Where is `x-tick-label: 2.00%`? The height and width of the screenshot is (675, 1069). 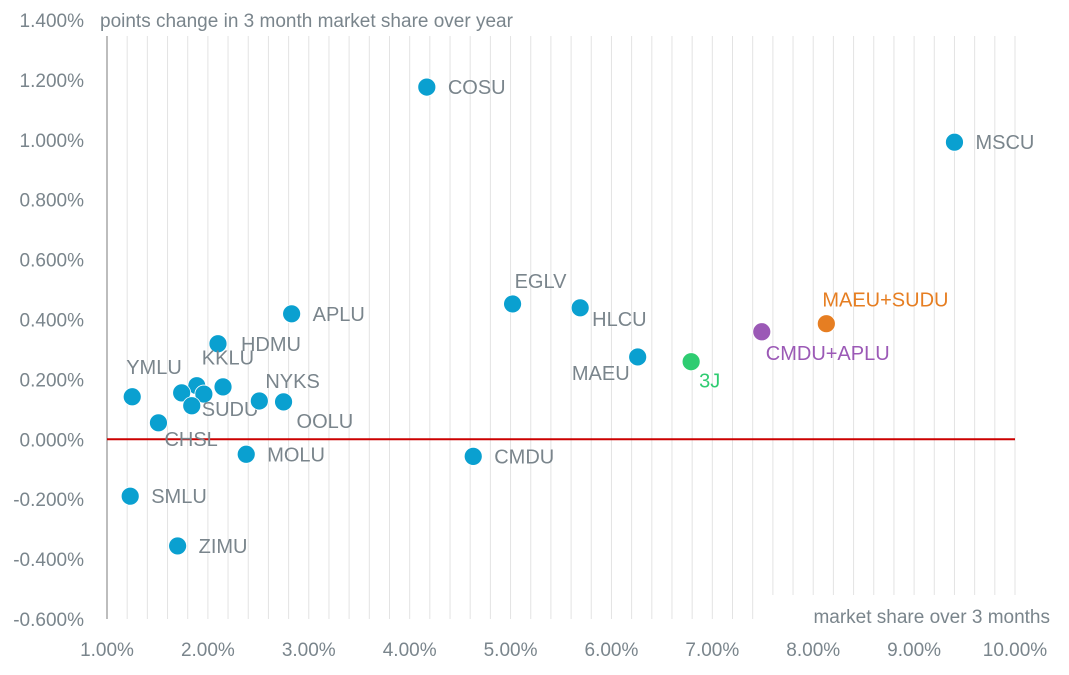
x-tick-label: 2.00% is located at coordinates (208, 650).